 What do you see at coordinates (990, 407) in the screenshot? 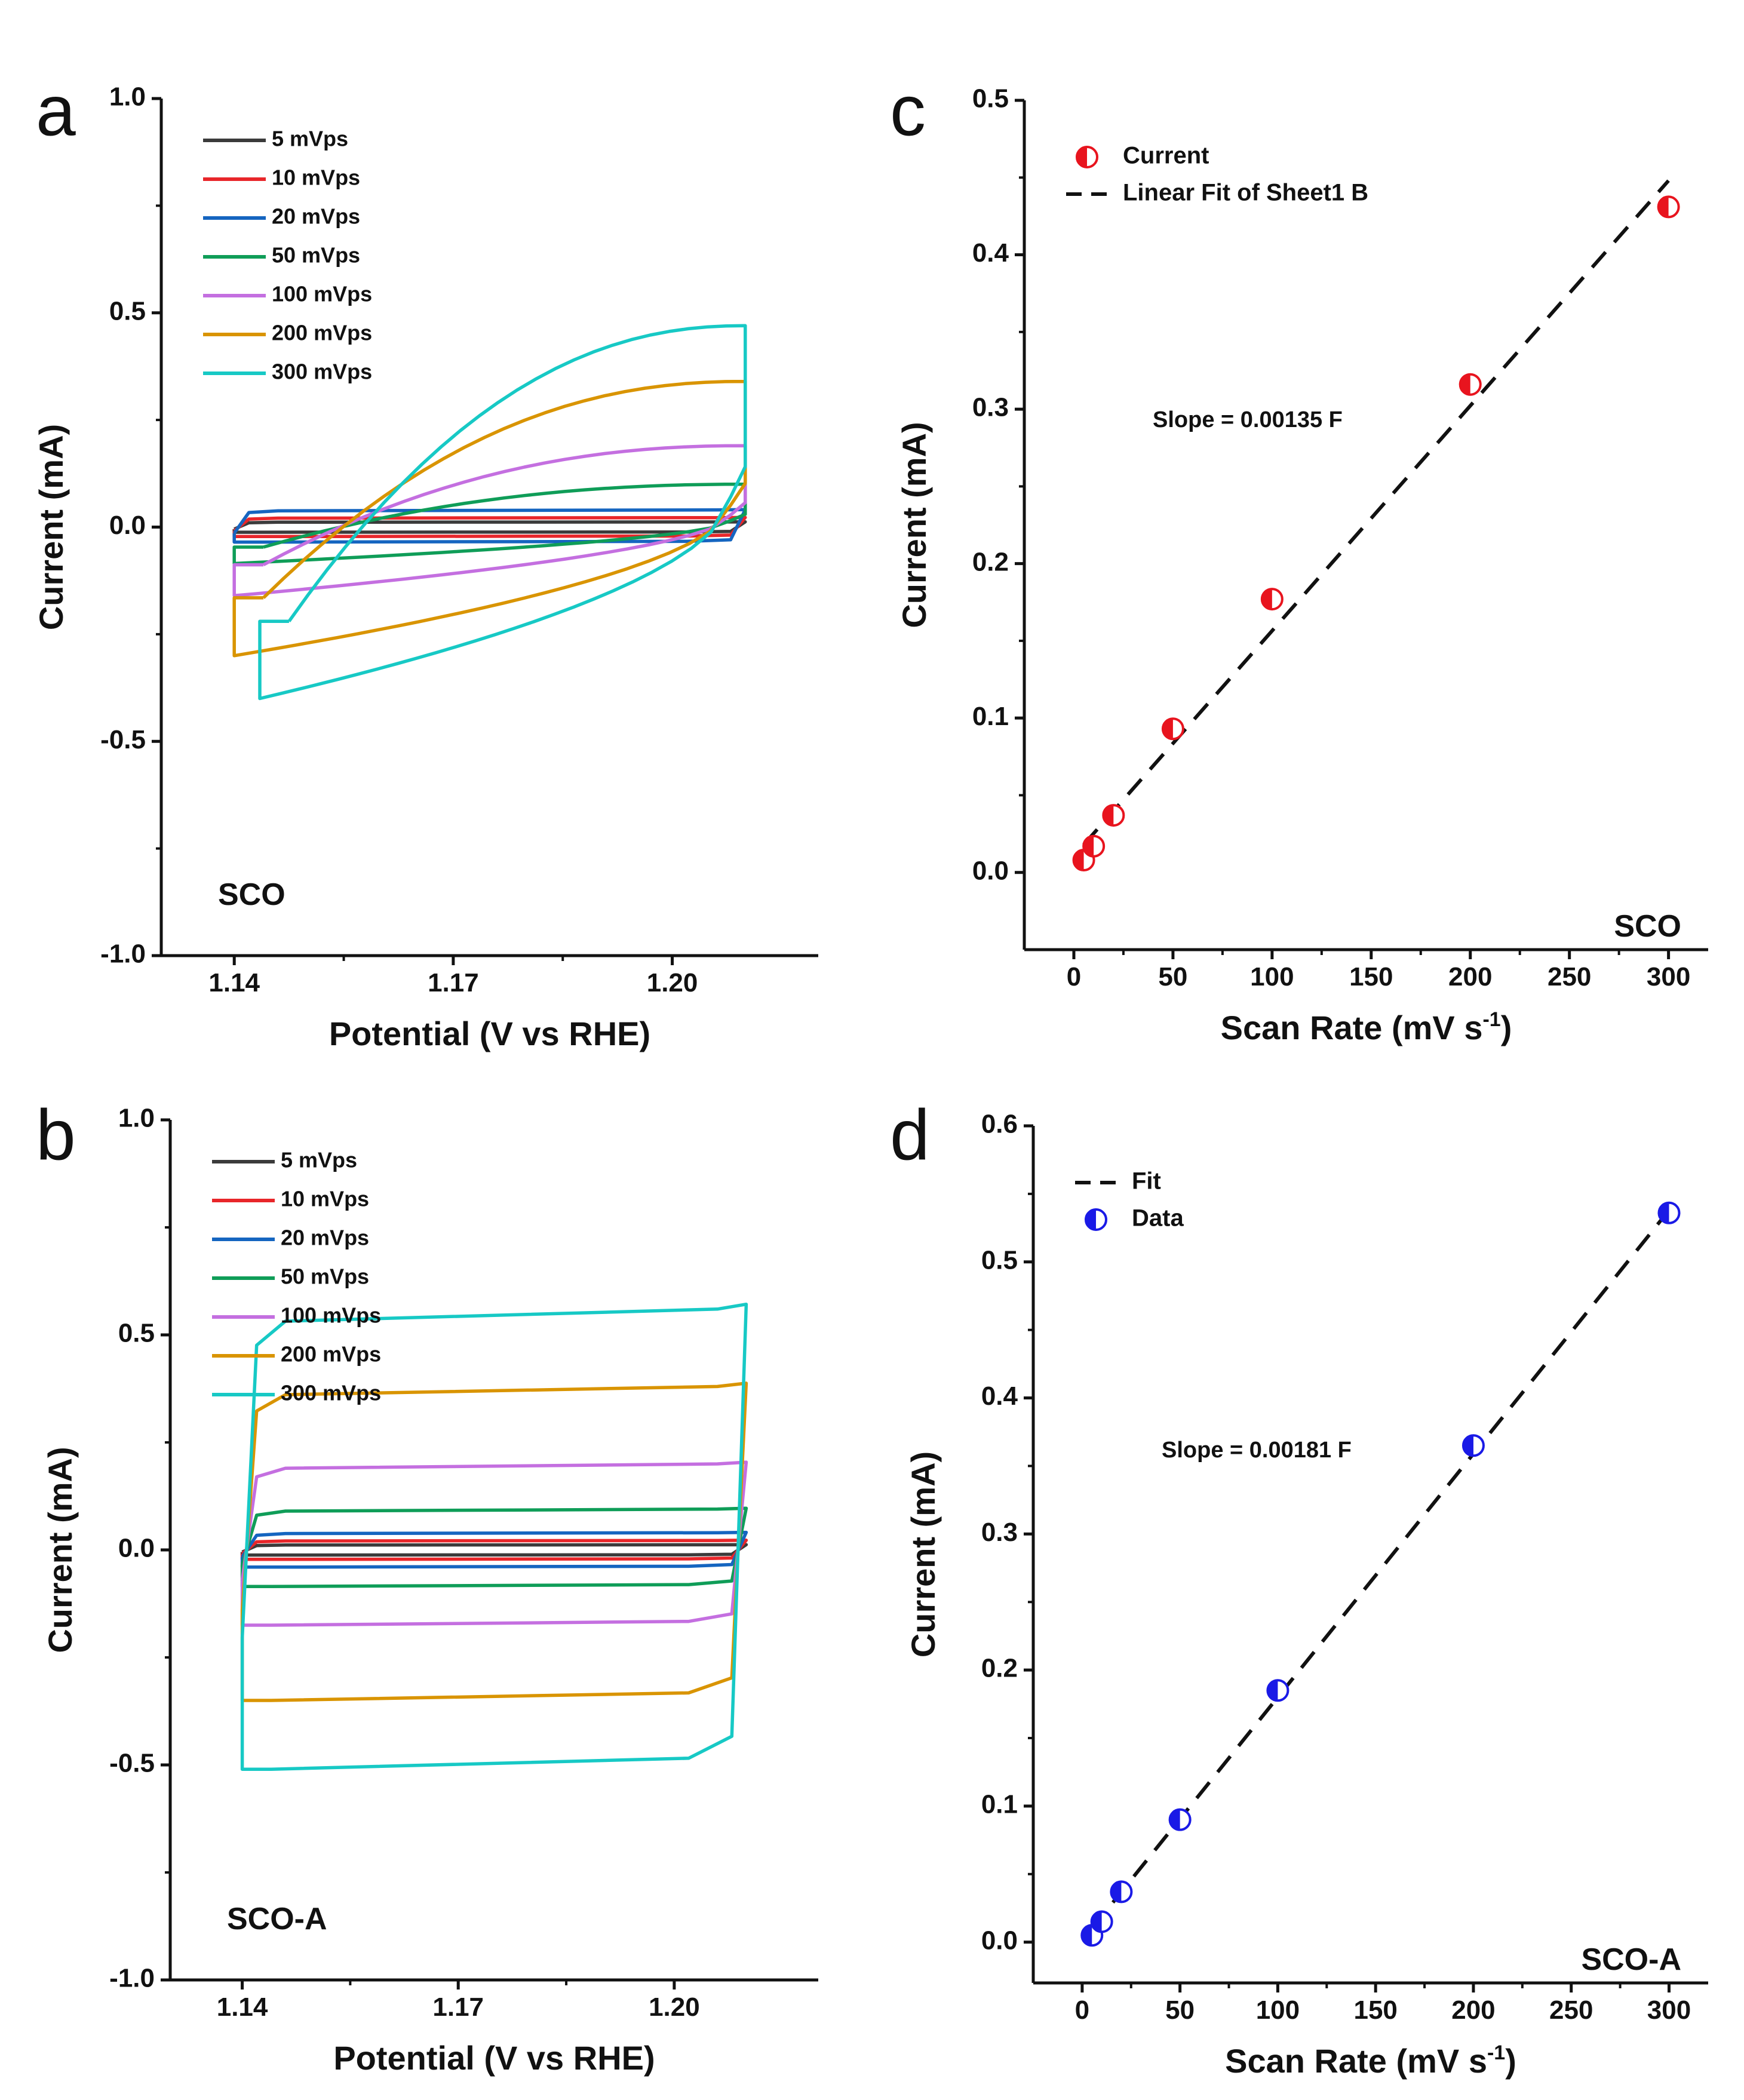
I see `y-tick-label: 0.3` at bounding box center [990, 407].